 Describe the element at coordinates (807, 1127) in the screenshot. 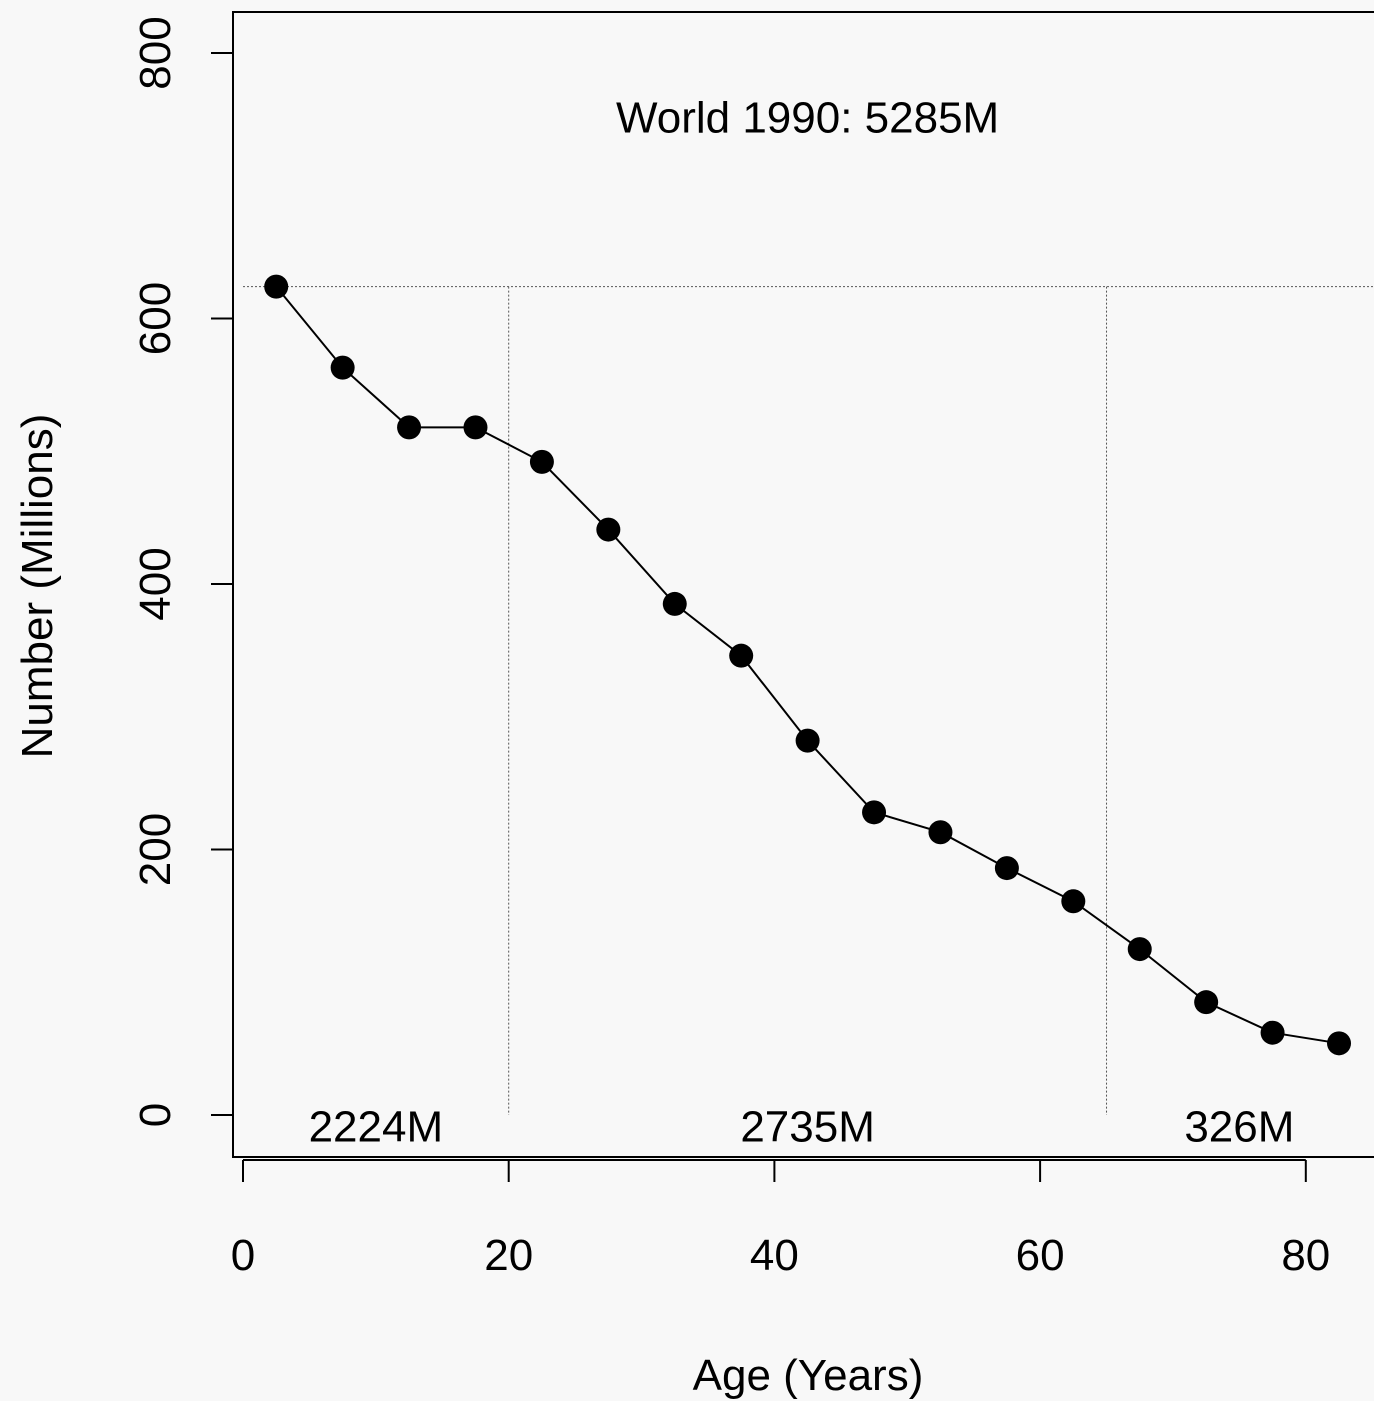

I see `group-total-label: 2735M` at that location.